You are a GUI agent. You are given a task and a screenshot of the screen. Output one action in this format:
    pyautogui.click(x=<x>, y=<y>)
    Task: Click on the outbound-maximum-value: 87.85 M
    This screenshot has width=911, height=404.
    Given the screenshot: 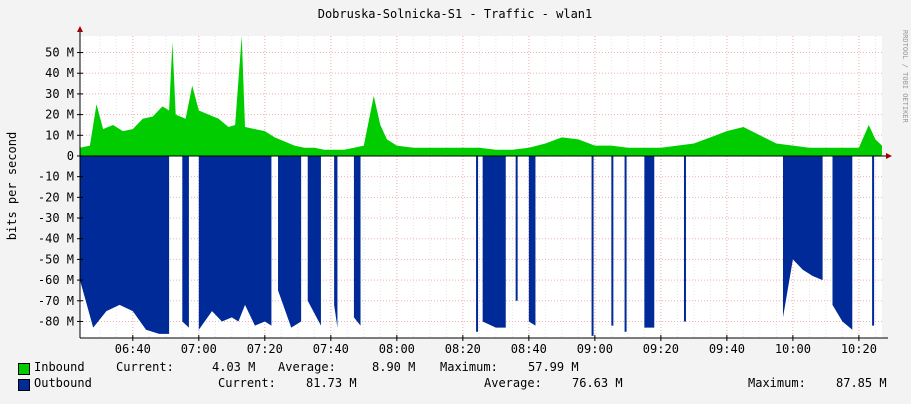 What is the action you would take?
    pyautogui.click(x=861, y=383)
    